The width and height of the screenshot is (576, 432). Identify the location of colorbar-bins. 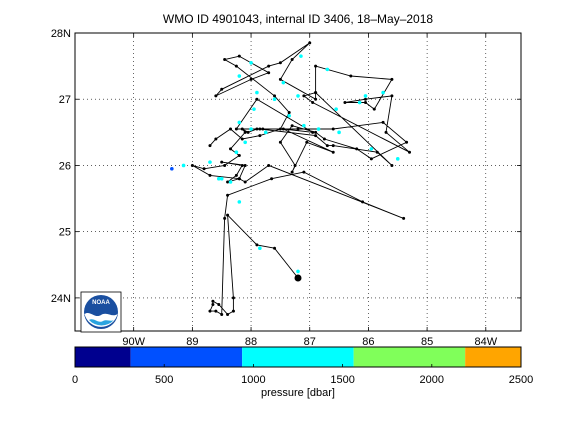
(298, 357).